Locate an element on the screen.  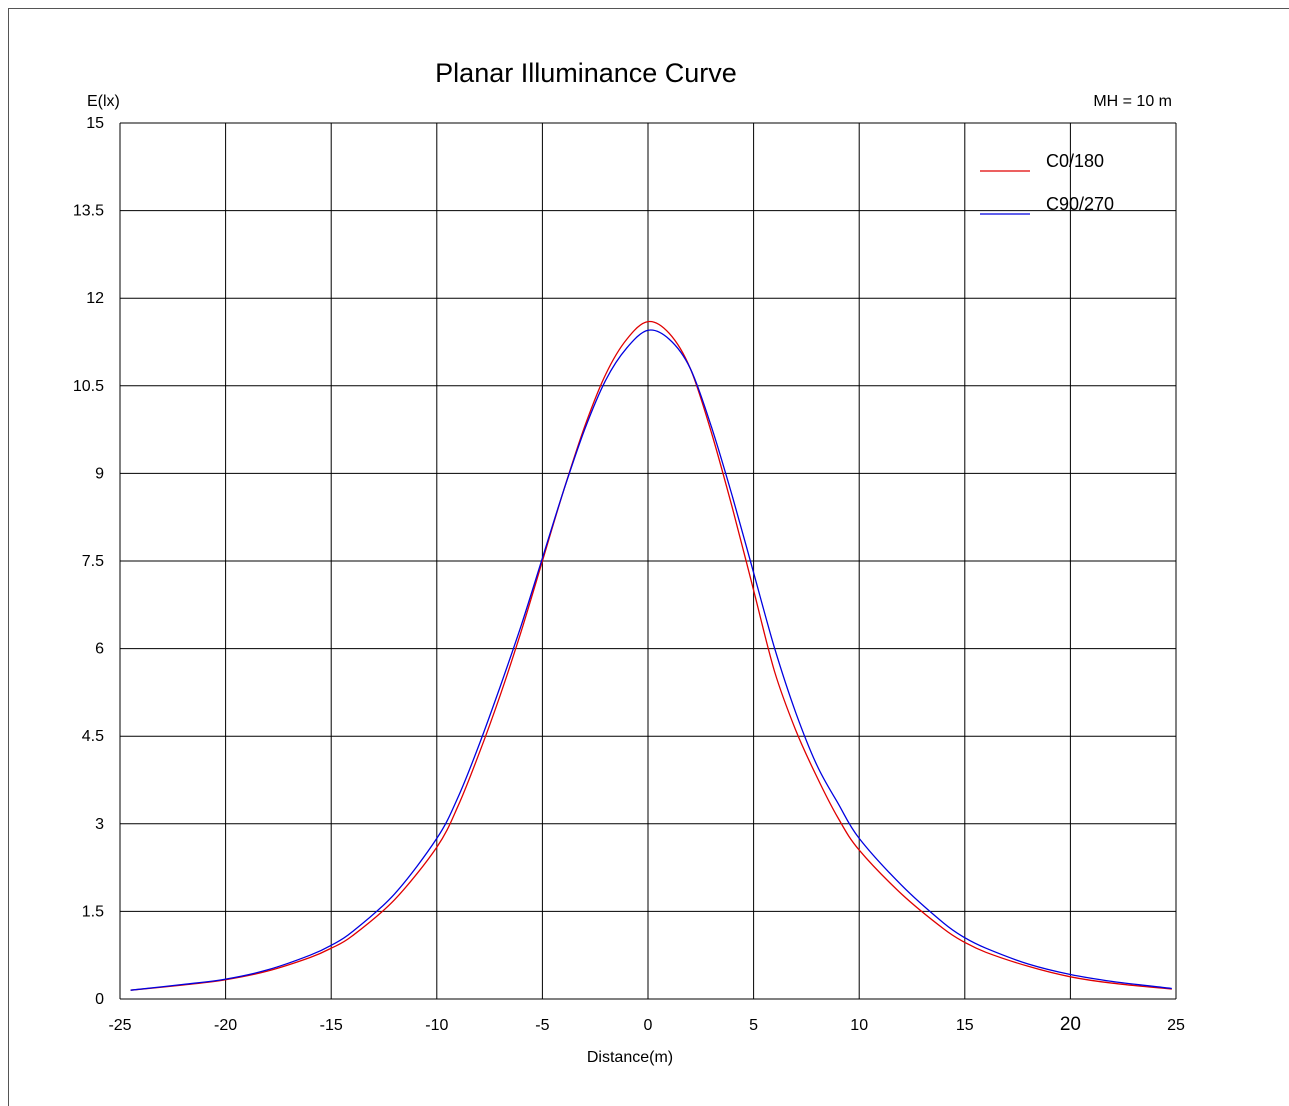
x-tick-label: -15 is located at coordinates (331, 1025).